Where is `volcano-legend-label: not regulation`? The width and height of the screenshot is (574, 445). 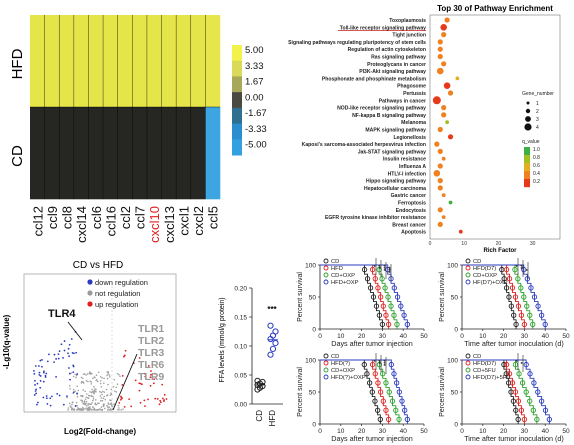
volcano-legend-label: not regulation is located at coordinates (117, 293).